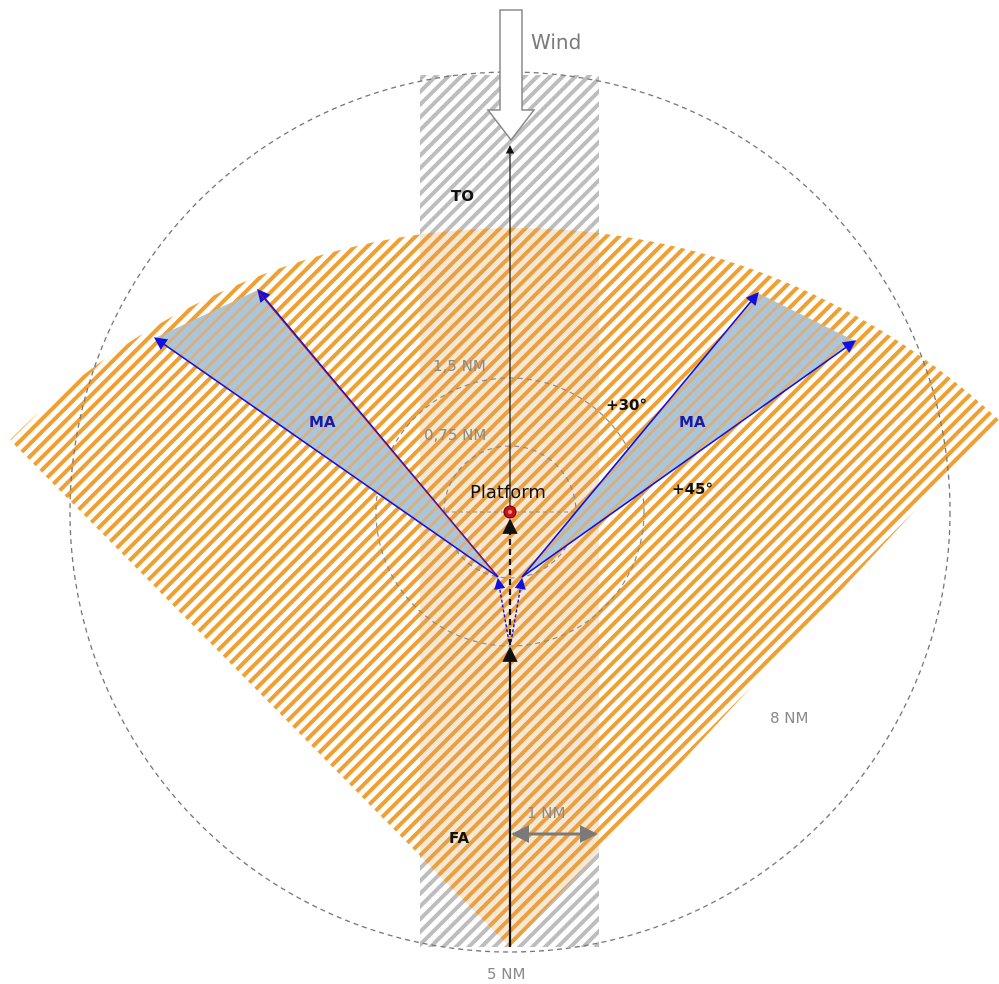  What do you see at coordinates (546, 813) in the screenshot?
I see `half-width-label: 1 NM` at bounding box center [546, 813].